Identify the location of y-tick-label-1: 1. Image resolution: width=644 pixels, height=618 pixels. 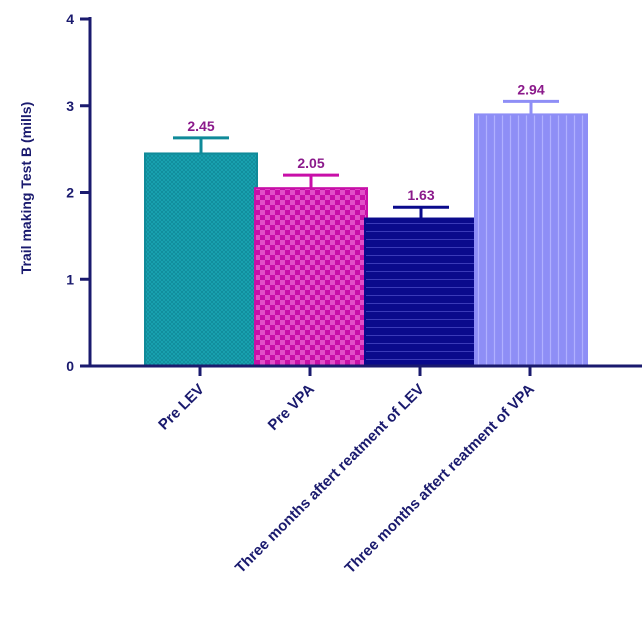
(70, 279).